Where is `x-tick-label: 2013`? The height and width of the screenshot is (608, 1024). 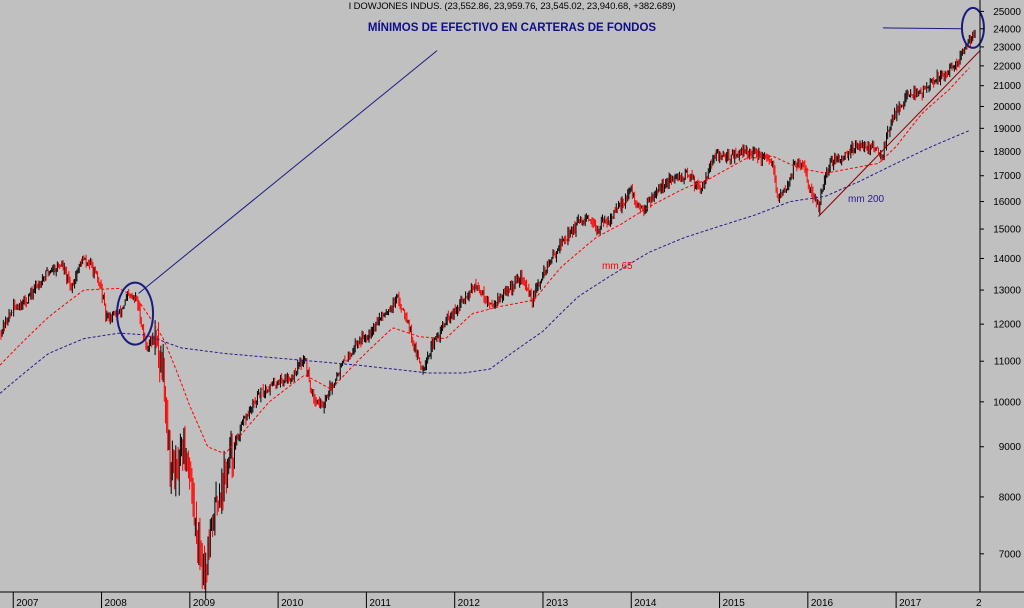
x-tick-label: 2013 is located at coordinates (557, 603).